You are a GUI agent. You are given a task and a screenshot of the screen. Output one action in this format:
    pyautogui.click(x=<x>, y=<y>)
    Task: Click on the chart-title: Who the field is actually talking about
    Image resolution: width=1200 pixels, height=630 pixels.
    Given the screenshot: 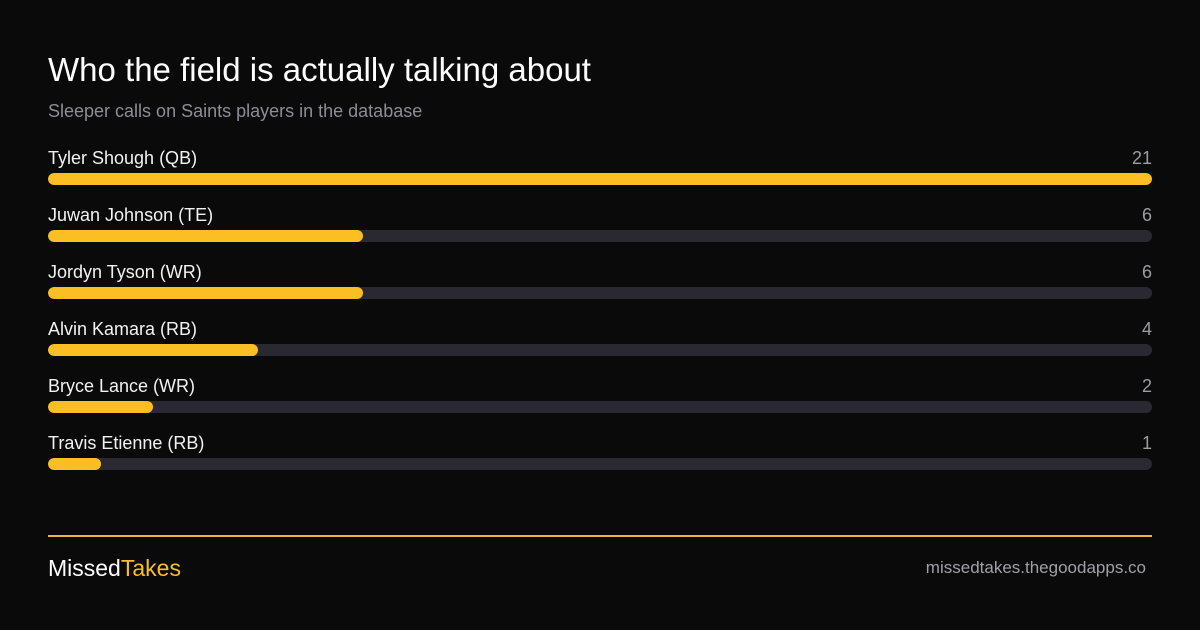 What is the action you would take?
    pyautogui.click(x=319, y=69)
    